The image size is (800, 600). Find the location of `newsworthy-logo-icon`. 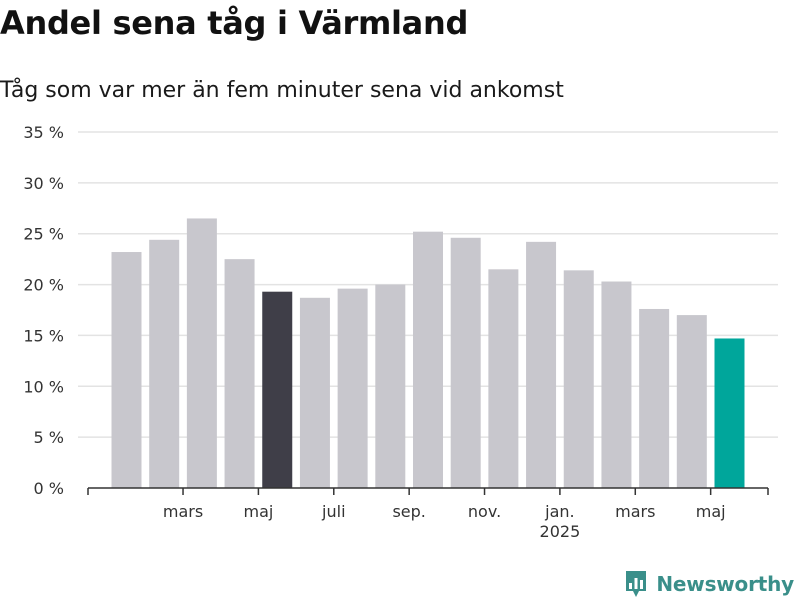

newsworthy-logo-icon is located at coordinates (636, 584).